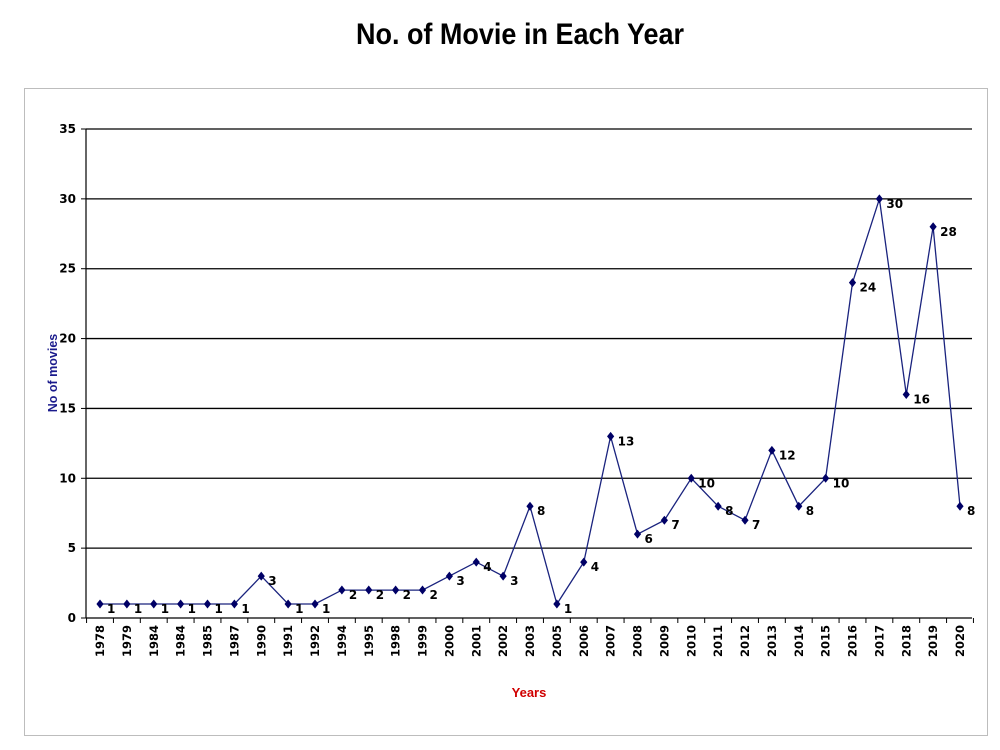 The image size is (1000, 750). What do you see at coordinates (745, 641) in the screenshot?
I see `x-tick-label: 2012` at bounding box center [745, 641].